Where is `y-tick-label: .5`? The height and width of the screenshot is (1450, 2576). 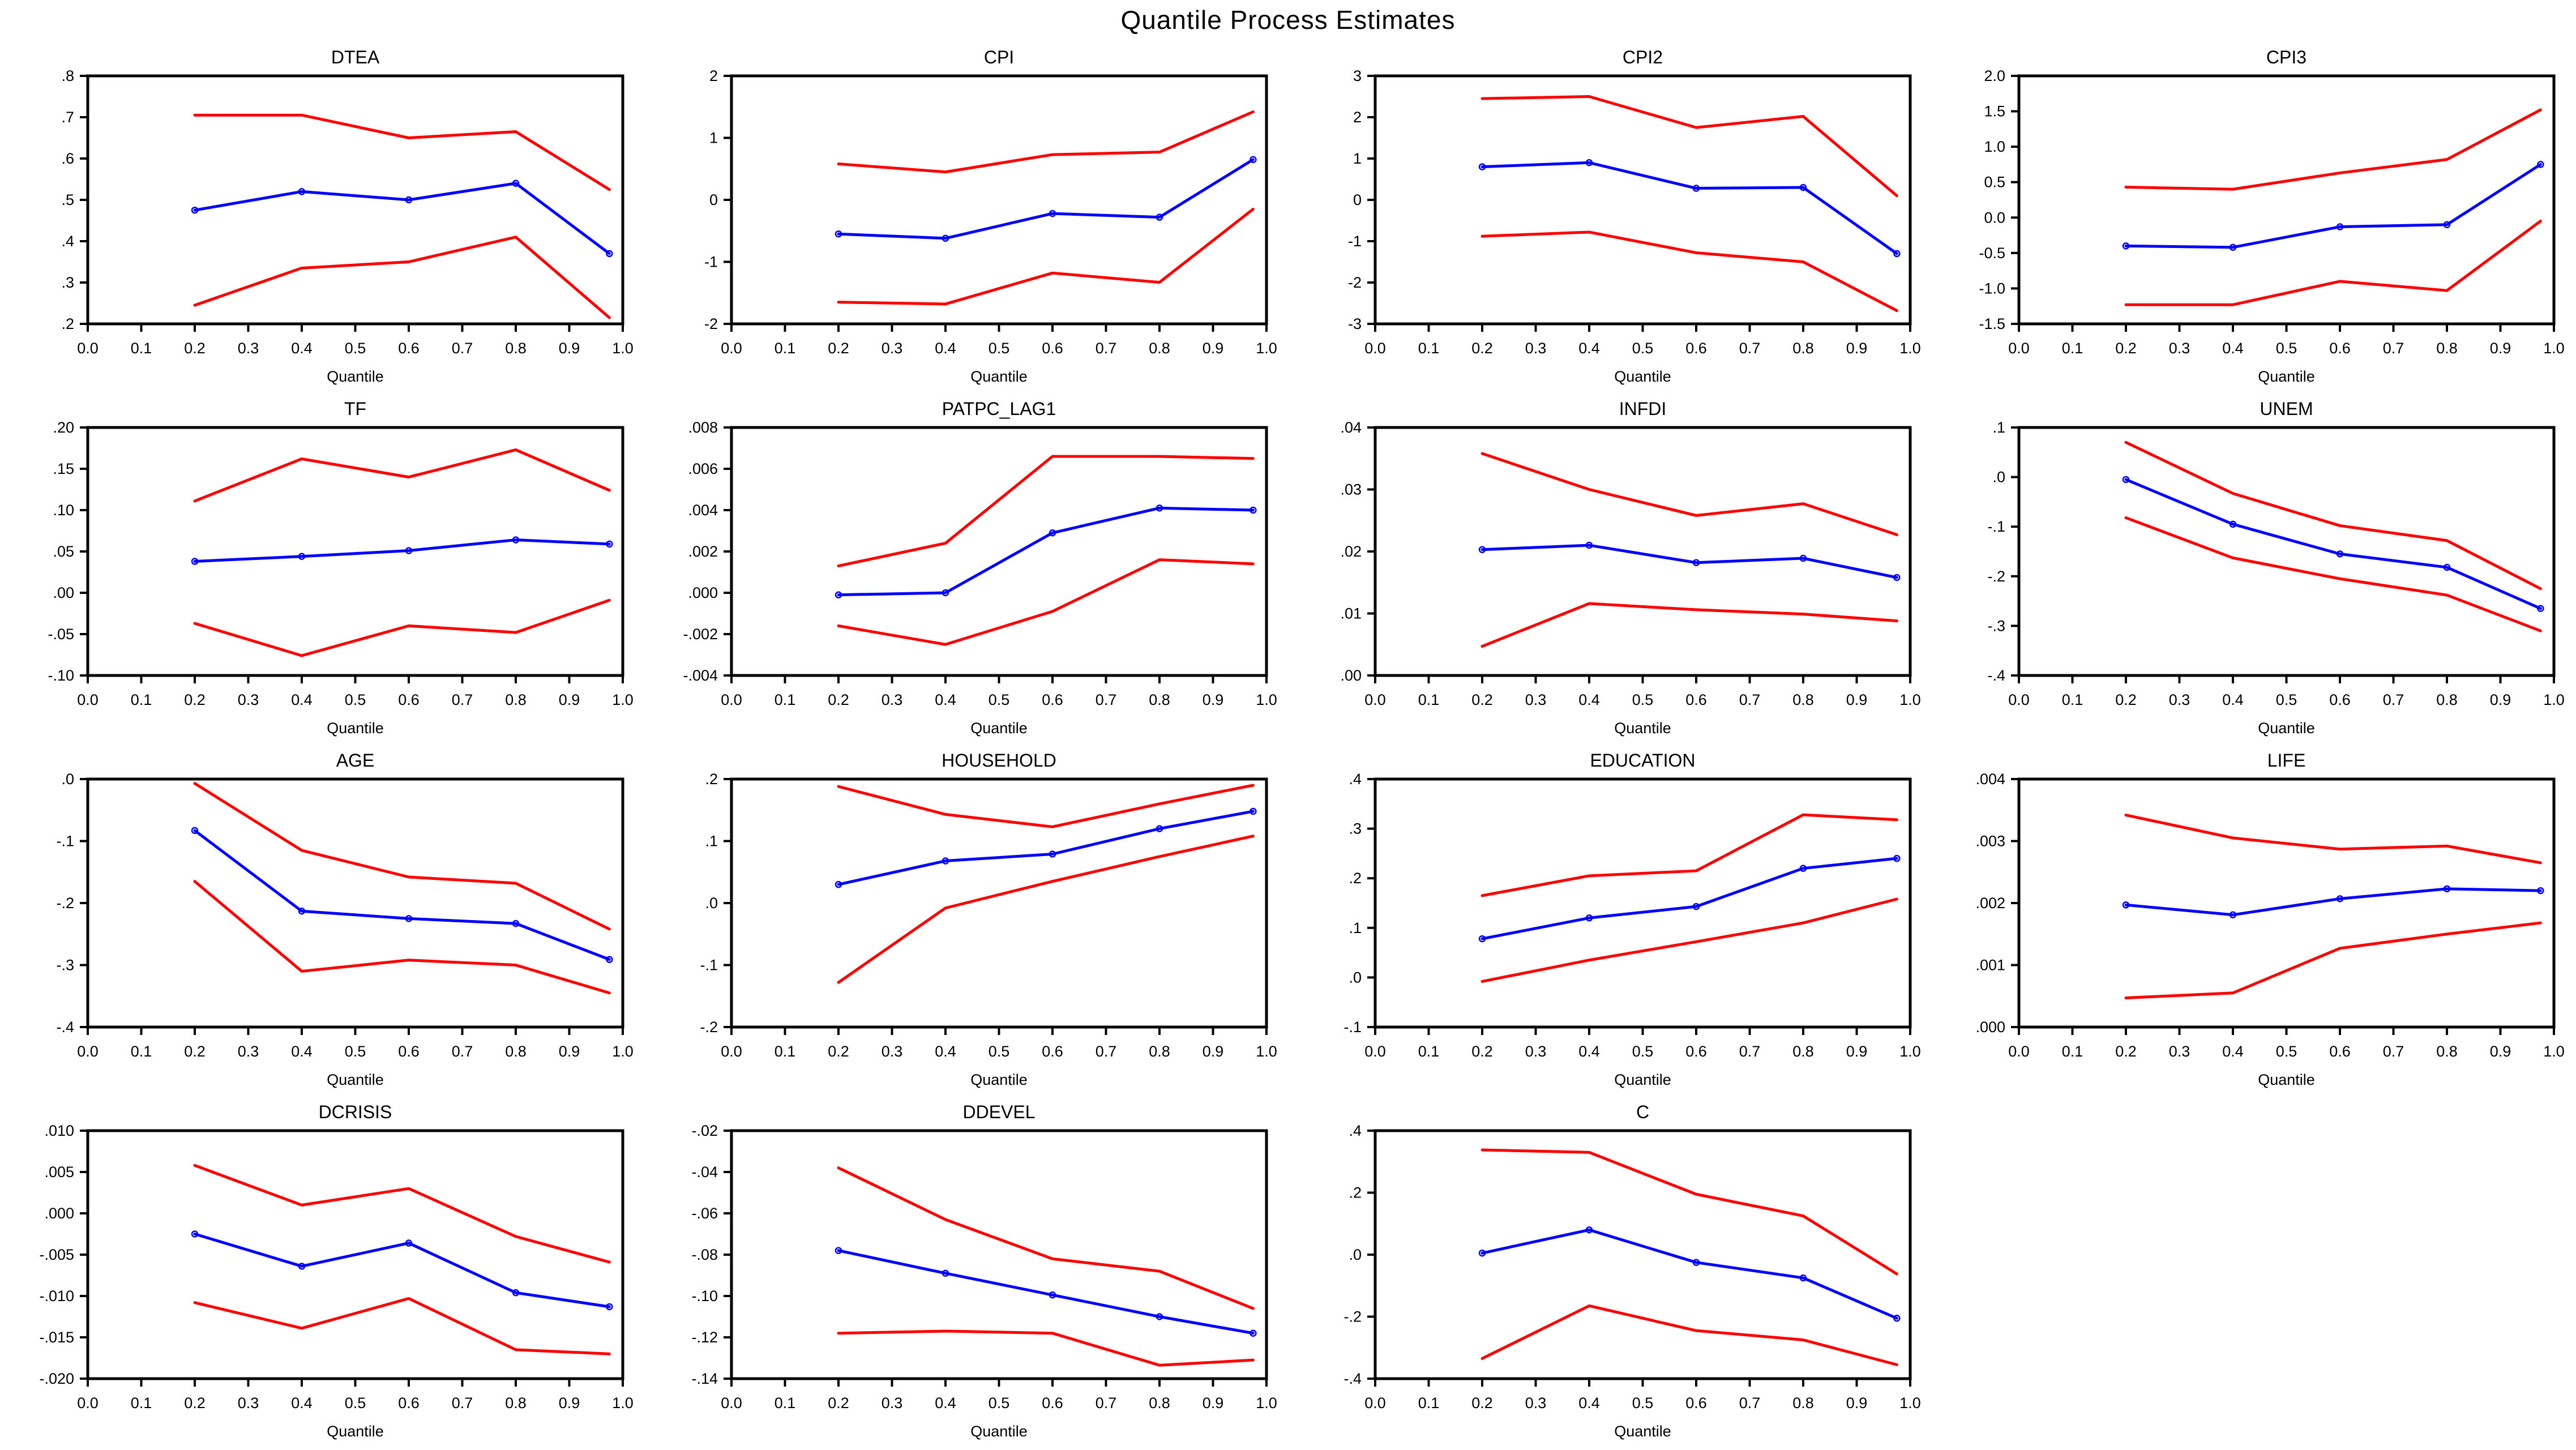 y-tick-label: .5 is located at coordinates (67, 199).